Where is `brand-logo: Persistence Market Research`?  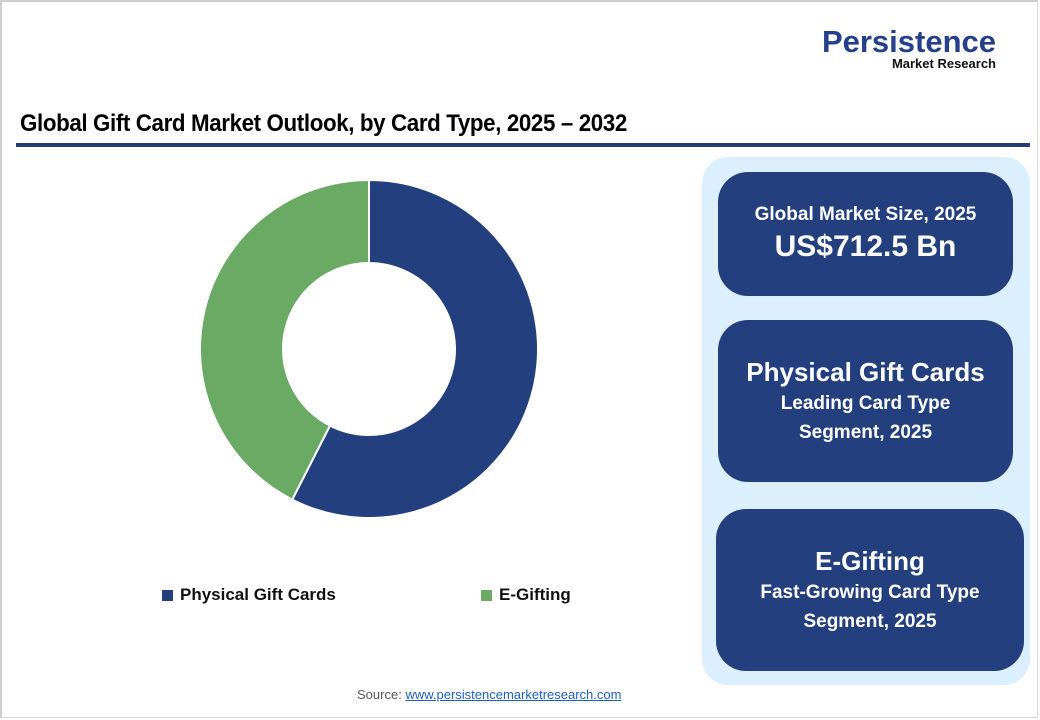
brand-logo: Persistence Market Research is located at coordinates (896, 48).